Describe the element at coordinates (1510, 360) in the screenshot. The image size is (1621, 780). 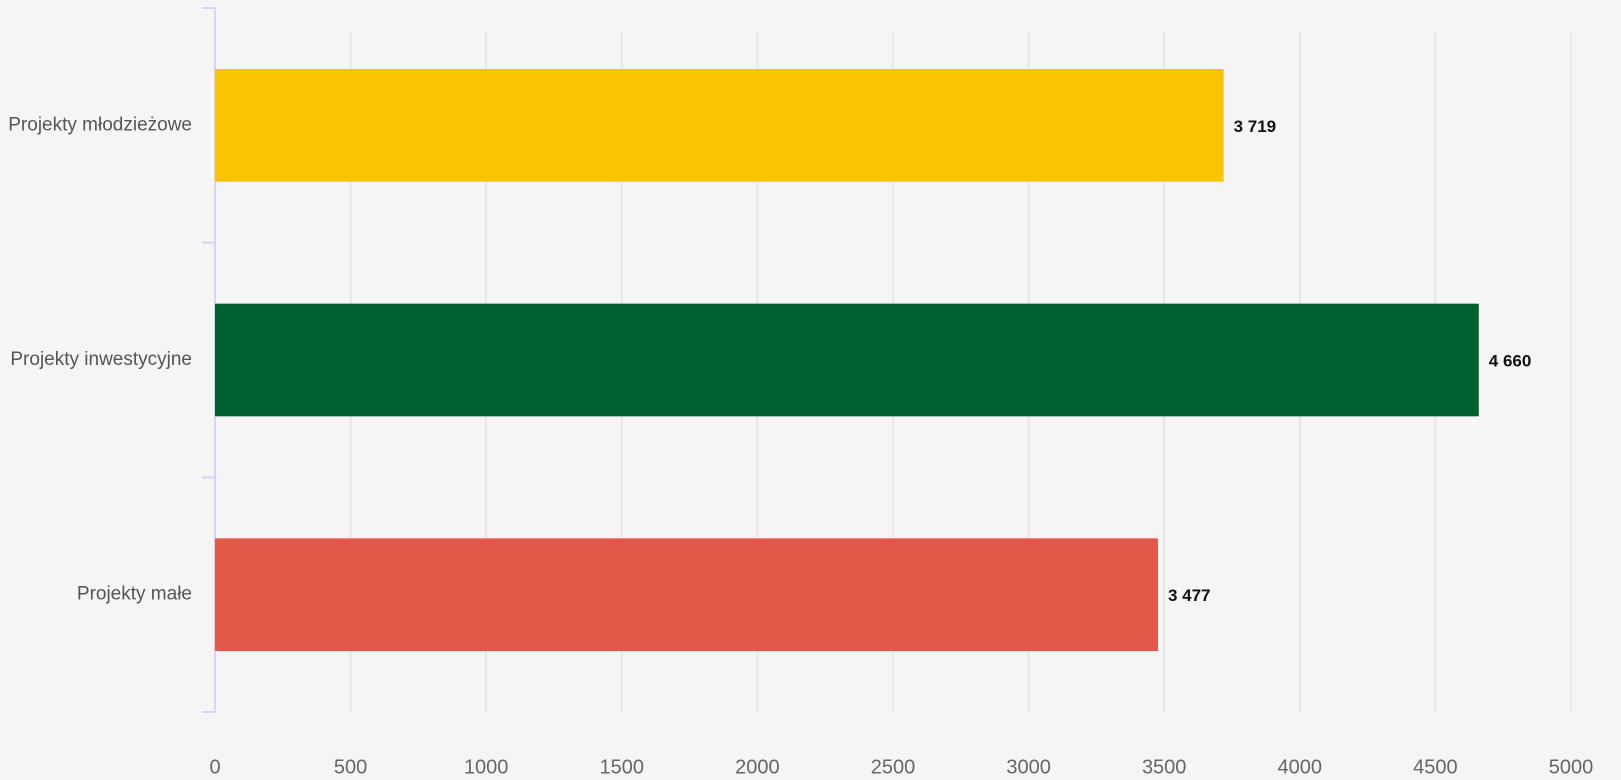
I see `value-label: 4 660` at that location.